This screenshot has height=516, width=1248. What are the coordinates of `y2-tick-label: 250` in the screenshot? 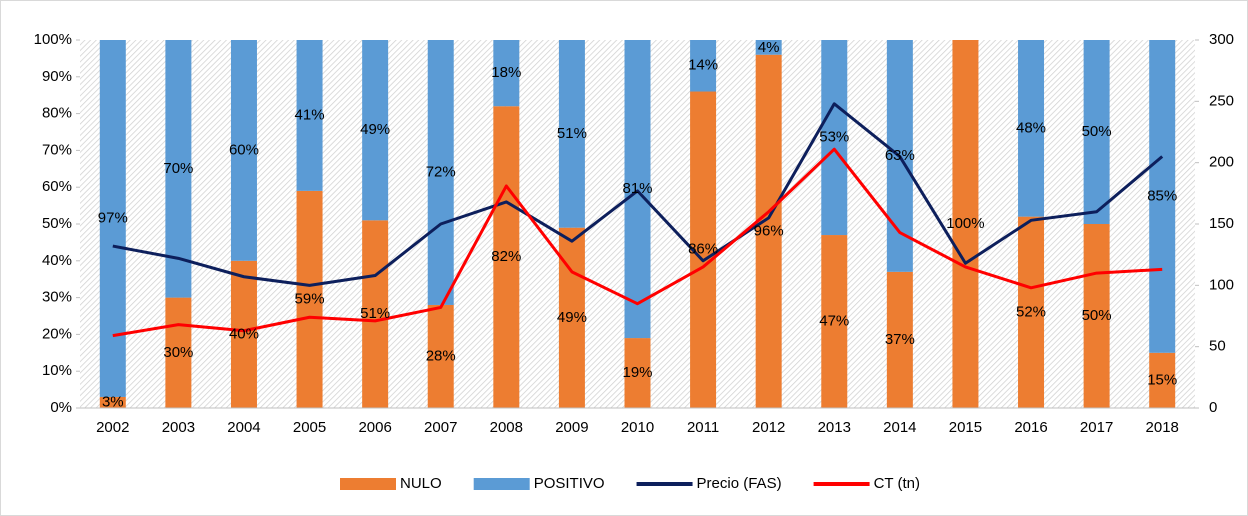 It's located at (1221, 100).